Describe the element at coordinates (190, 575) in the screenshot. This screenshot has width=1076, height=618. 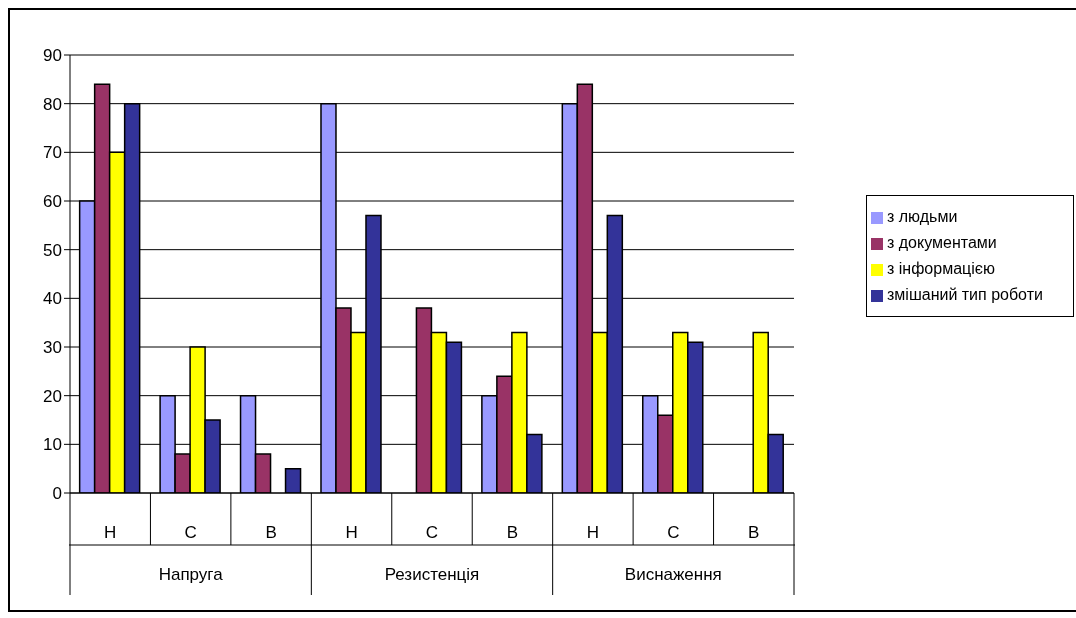
I see `text: Напруга` at that location.